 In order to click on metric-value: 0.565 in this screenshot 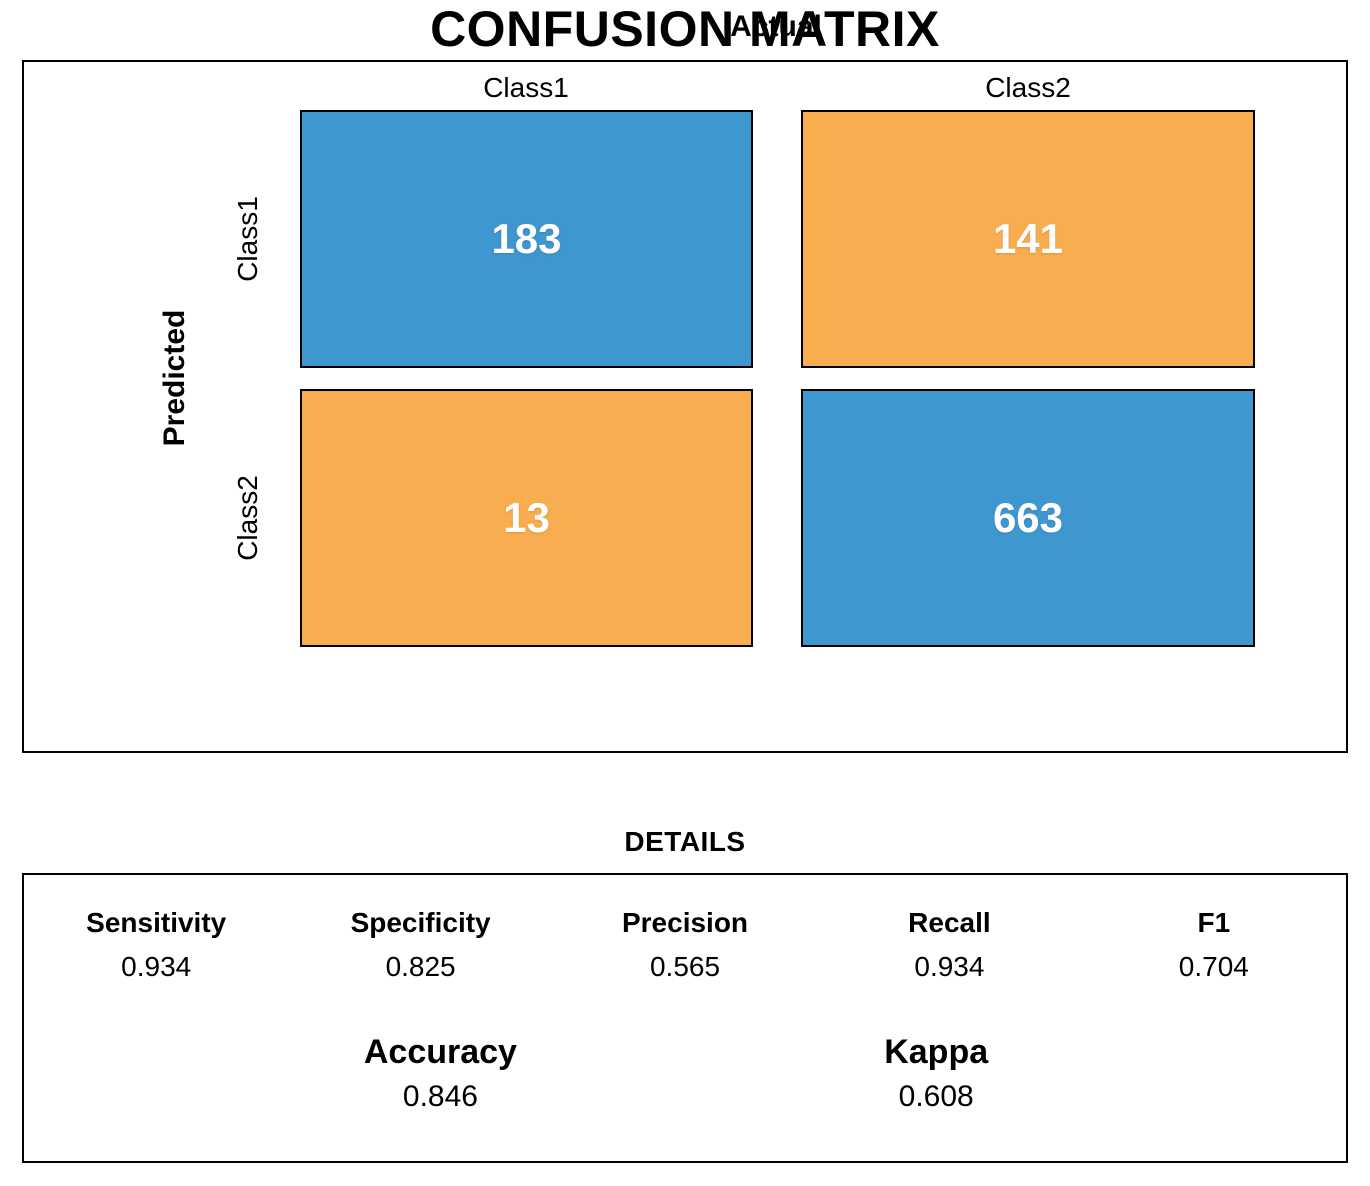, I will do `click(685, 966)`.